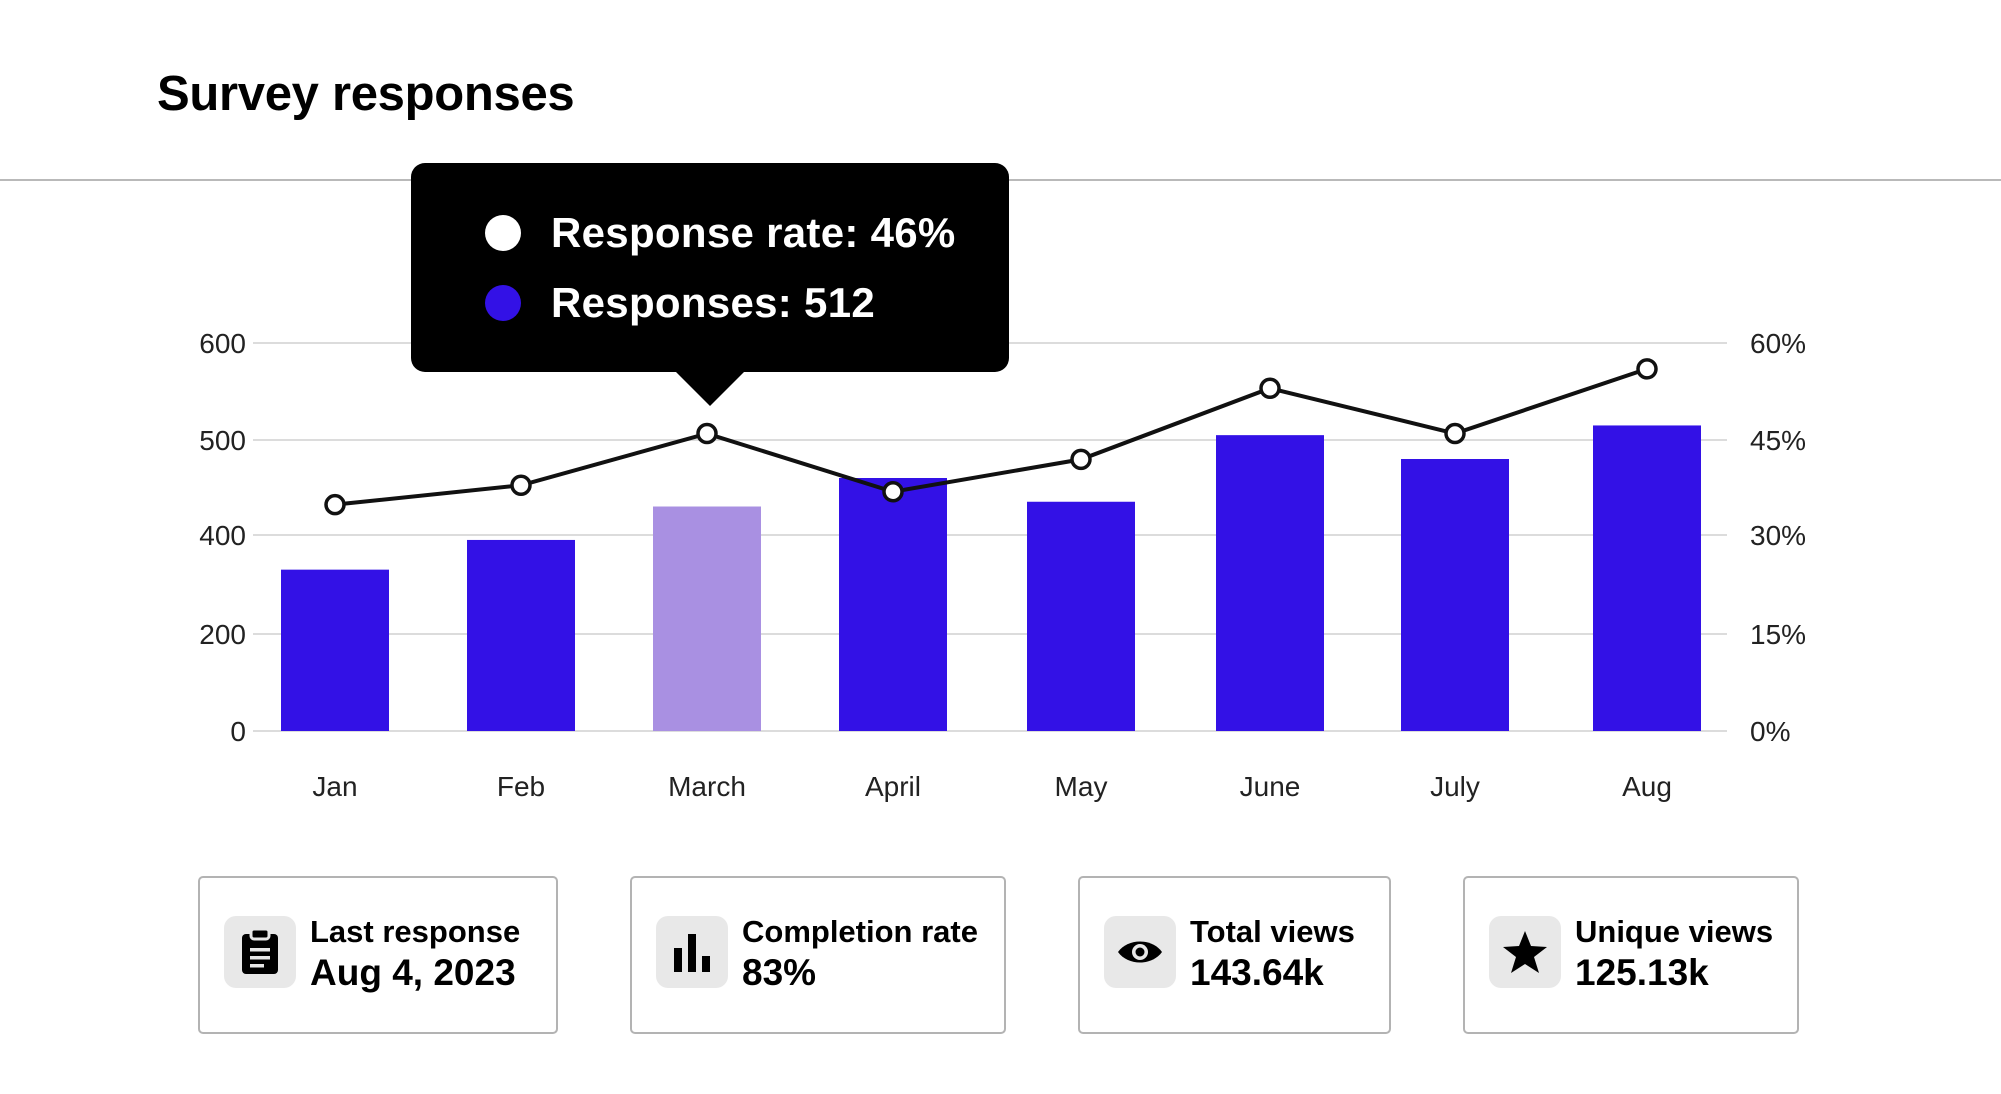 The image size is (2001, 1094). Describe the element at coordinates (1778, 440) in the screenshot. I see `right-tick-label: 45%` at that location.